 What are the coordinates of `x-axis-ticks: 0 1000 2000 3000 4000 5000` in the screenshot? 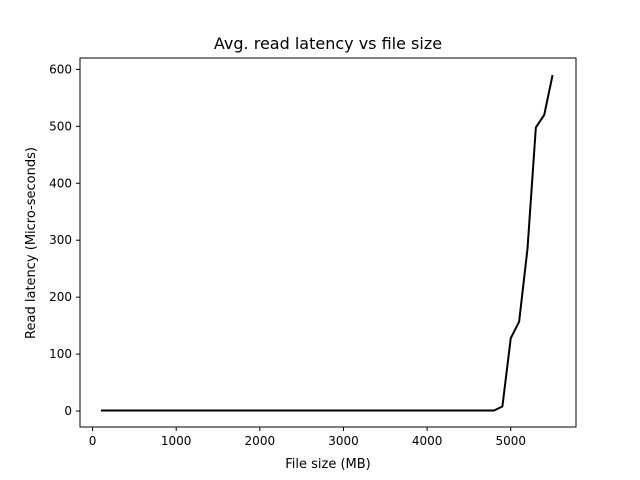 It's located at (307, 437).